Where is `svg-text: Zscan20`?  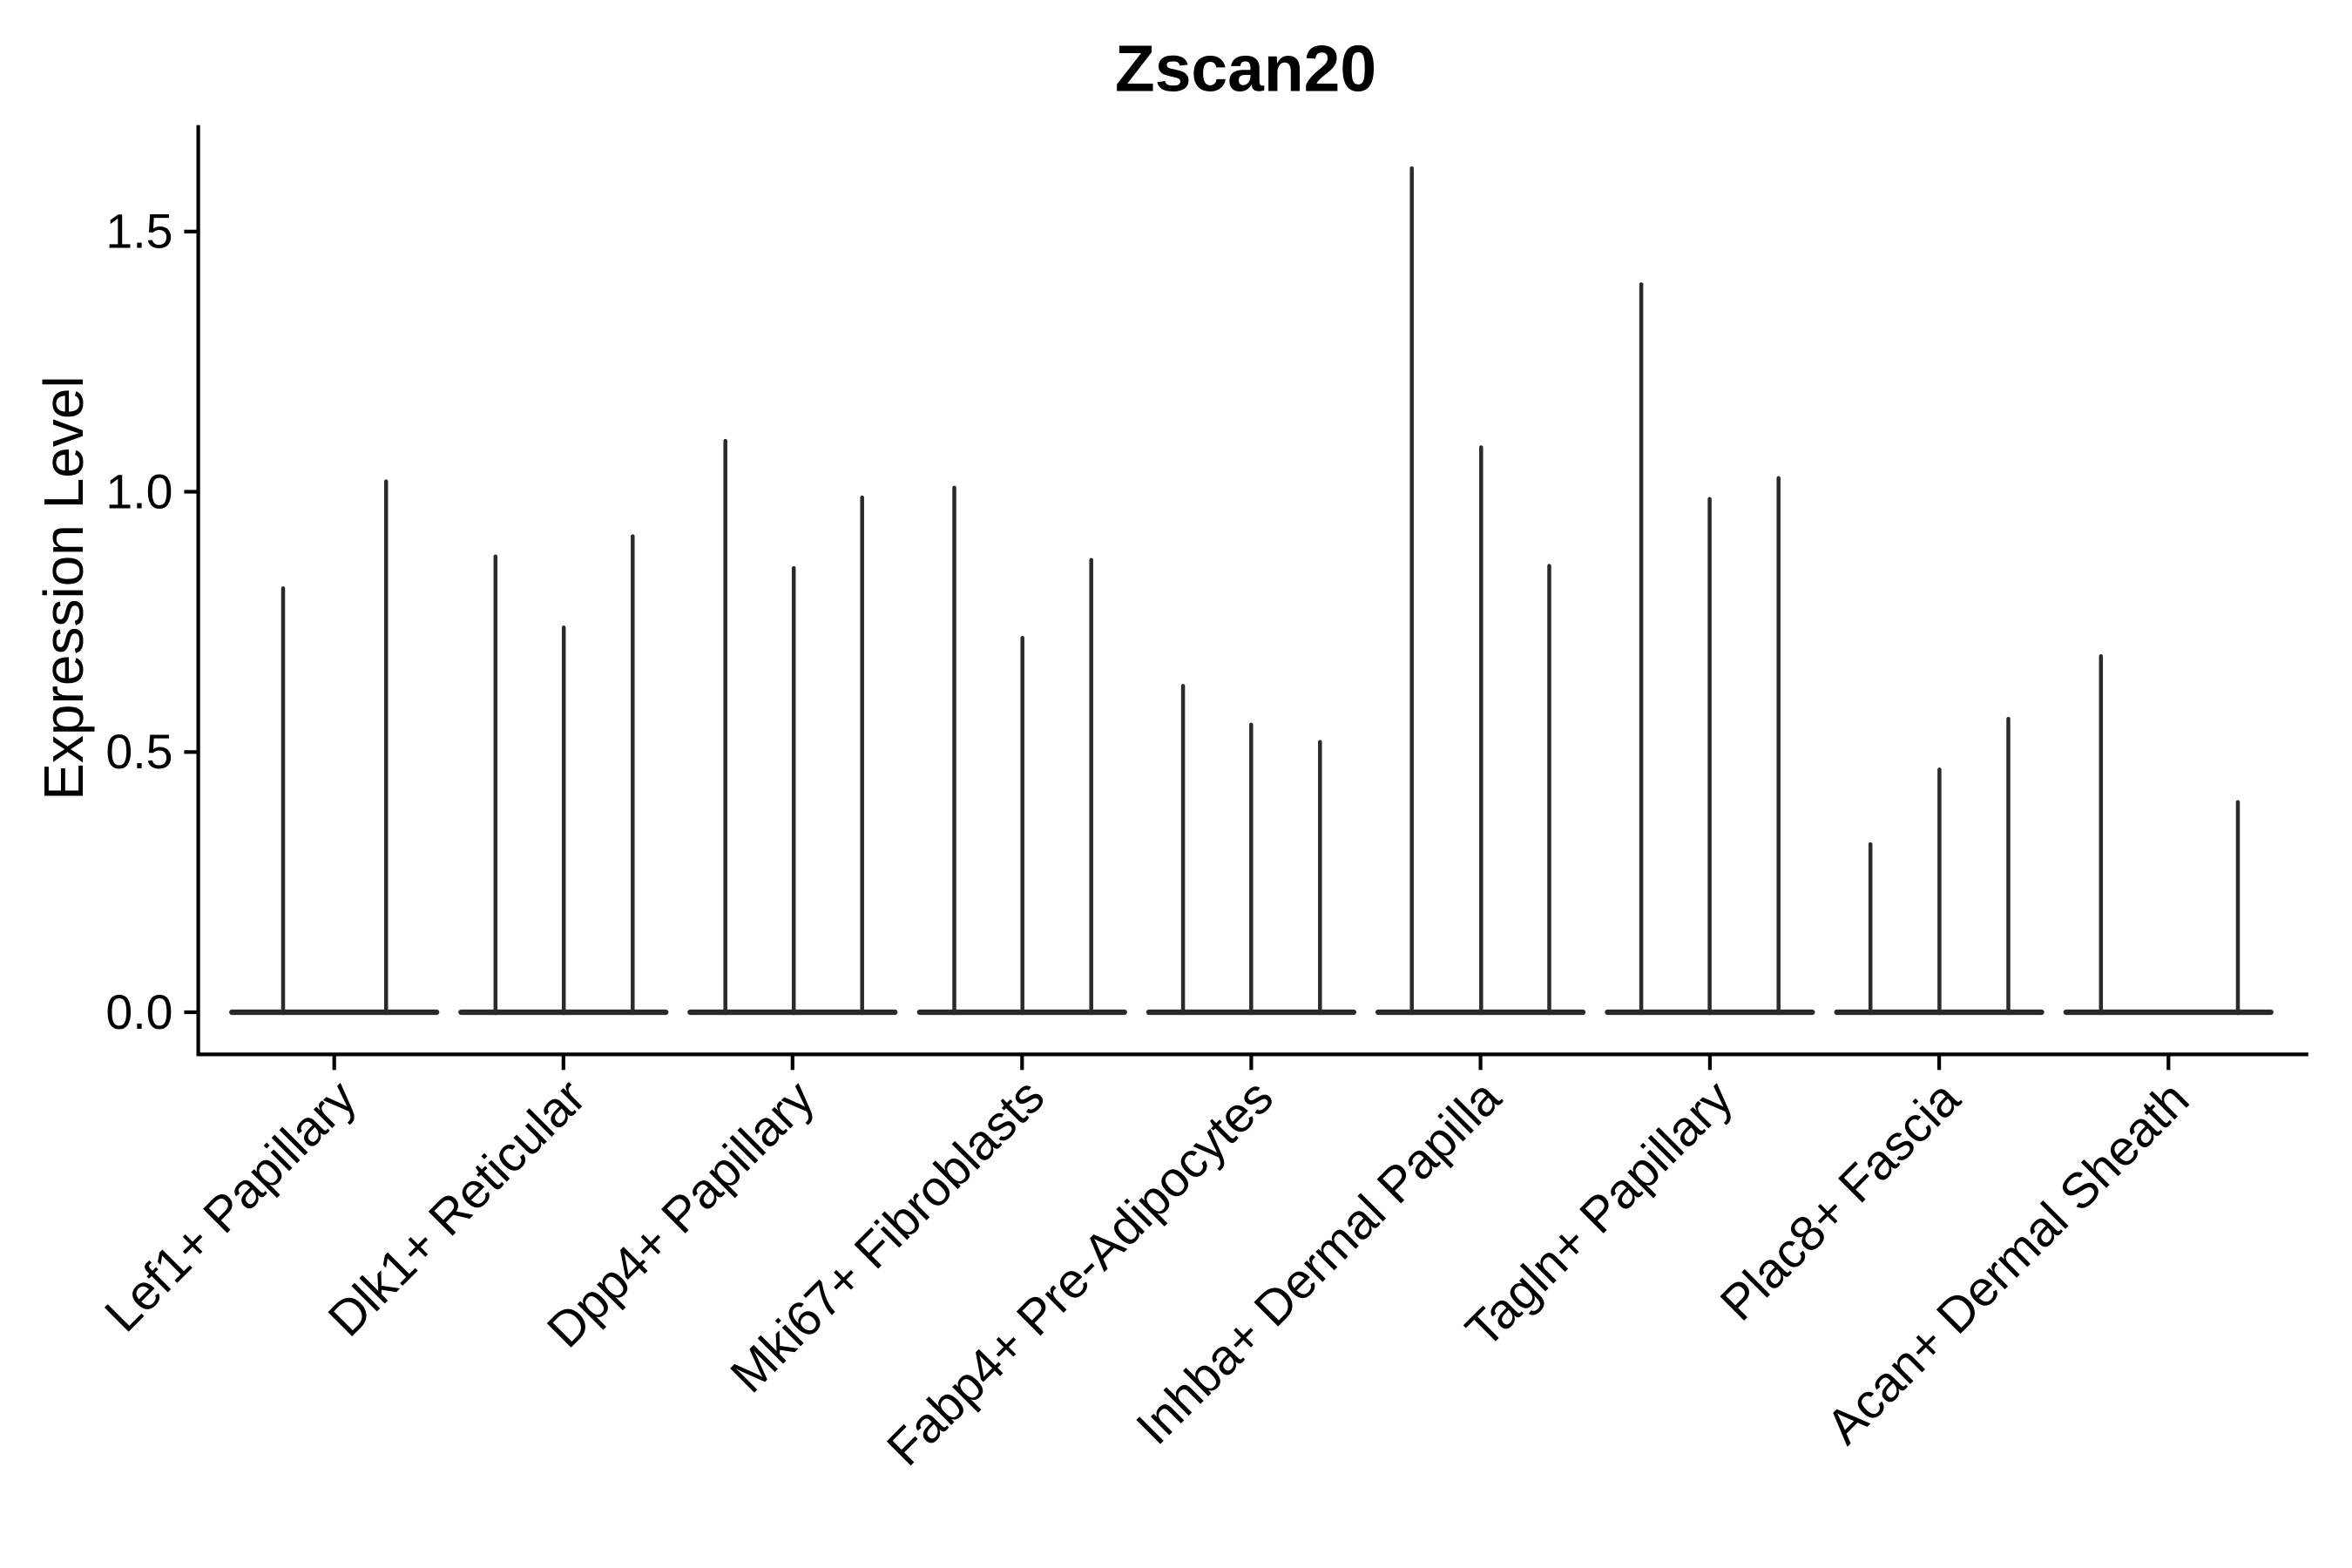
svg-text: Zscan20 is located at coordinates (1245, 68).